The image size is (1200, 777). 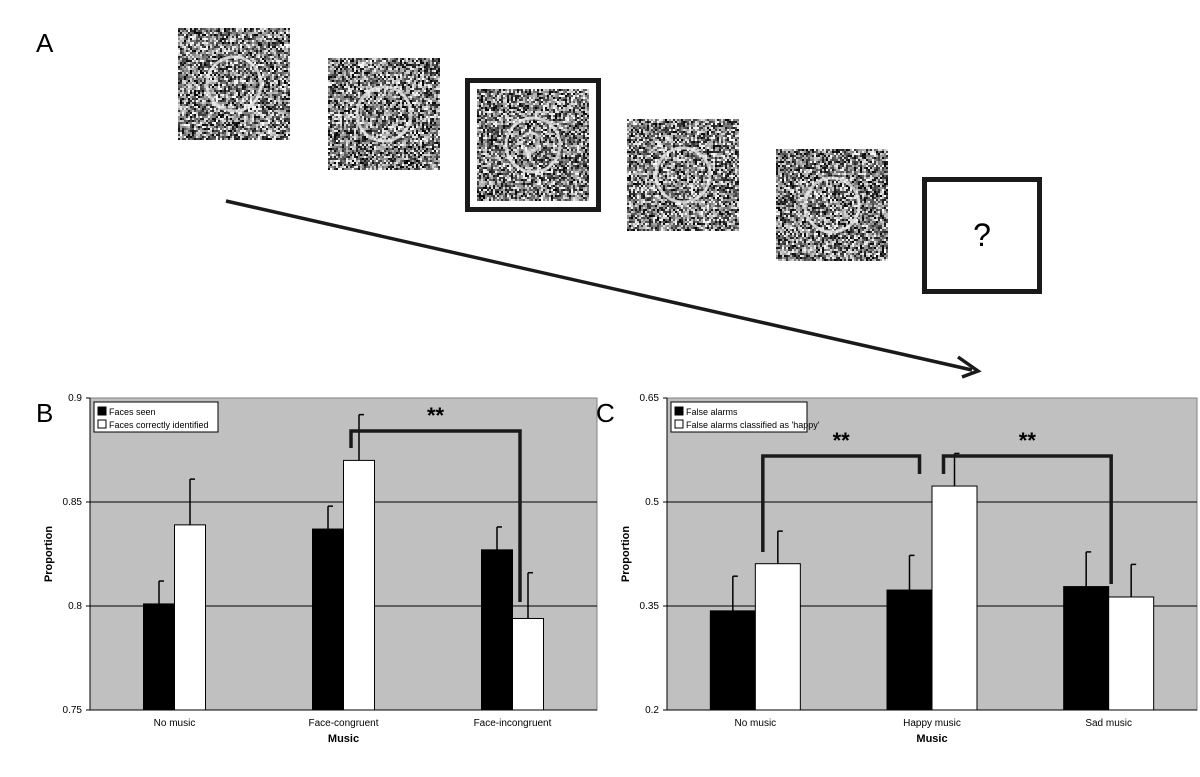 I want to click on x-tick-label: Face-incongruent, so click(x=513, y=723).